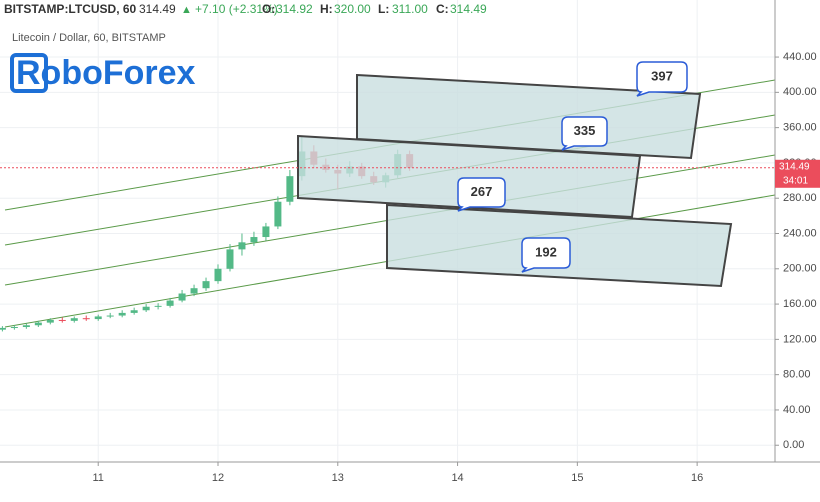 The image size is (820, 502). I want to click on price-tag, so click(797, 173).